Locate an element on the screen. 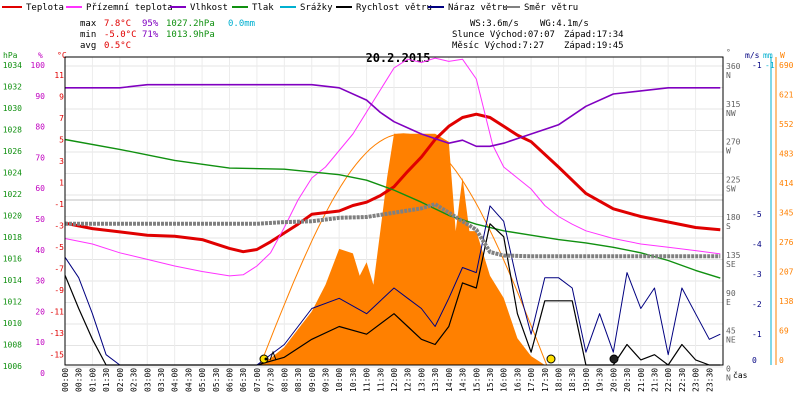 This screenshot has width=800, height=400. legend-label: Náraz větru is located at coordinates (478, 8).